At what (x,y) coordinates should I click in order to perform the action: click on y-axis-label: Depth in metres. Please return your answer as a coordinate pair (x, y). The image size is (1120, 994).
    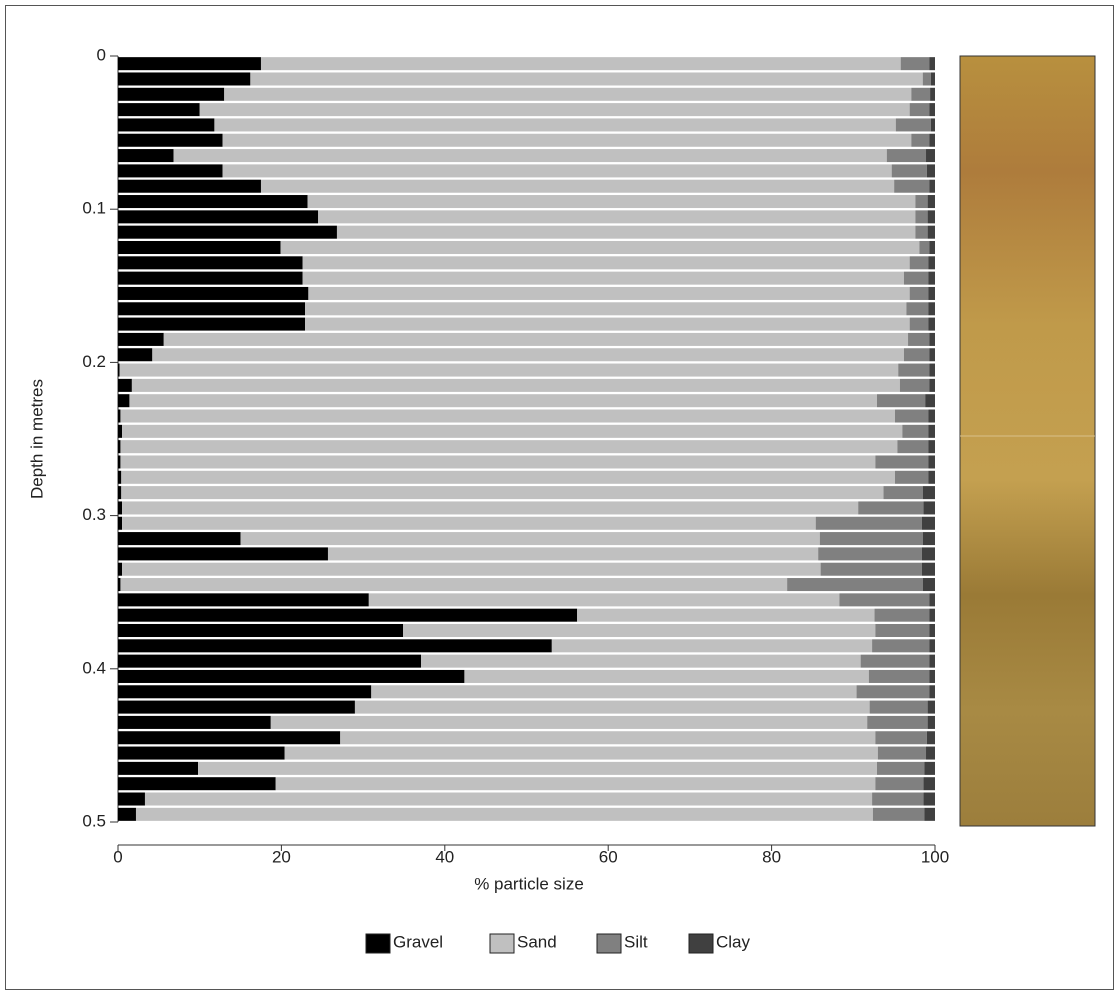
    Looking at the image, I should click on (36, 439).